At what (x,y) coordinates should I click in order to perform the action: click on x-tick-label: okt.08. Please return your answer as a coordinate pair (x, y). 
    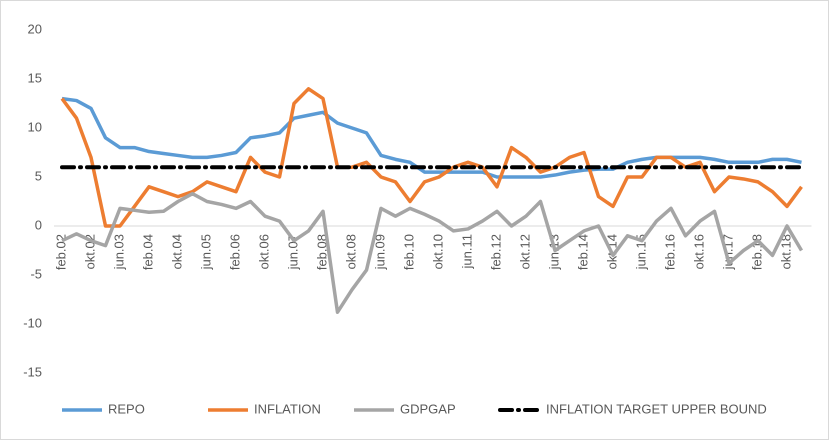
    Looking at the image, I should click on (350, 251).